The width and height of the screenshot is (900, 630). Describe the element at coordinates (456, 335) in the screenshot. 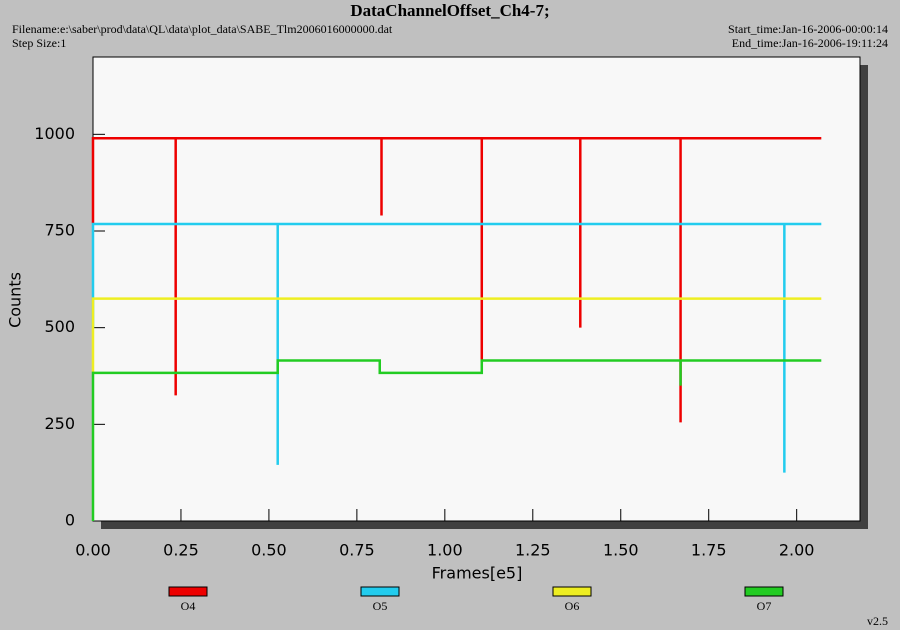

I see `series-line` at that location.